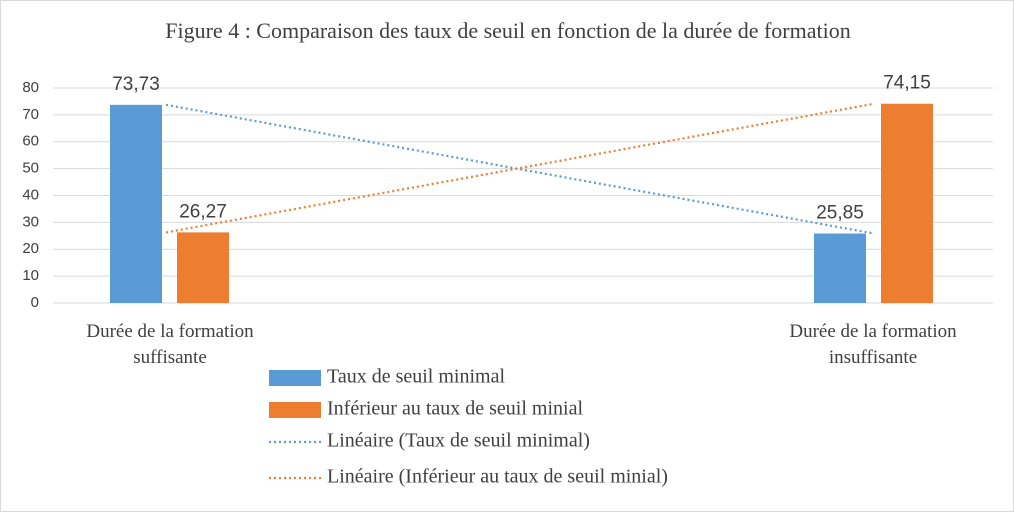 Image resolution: width=1014 pixels, height=512 pixels. I want to click on y-tick-label: 30, so click(30, 221).